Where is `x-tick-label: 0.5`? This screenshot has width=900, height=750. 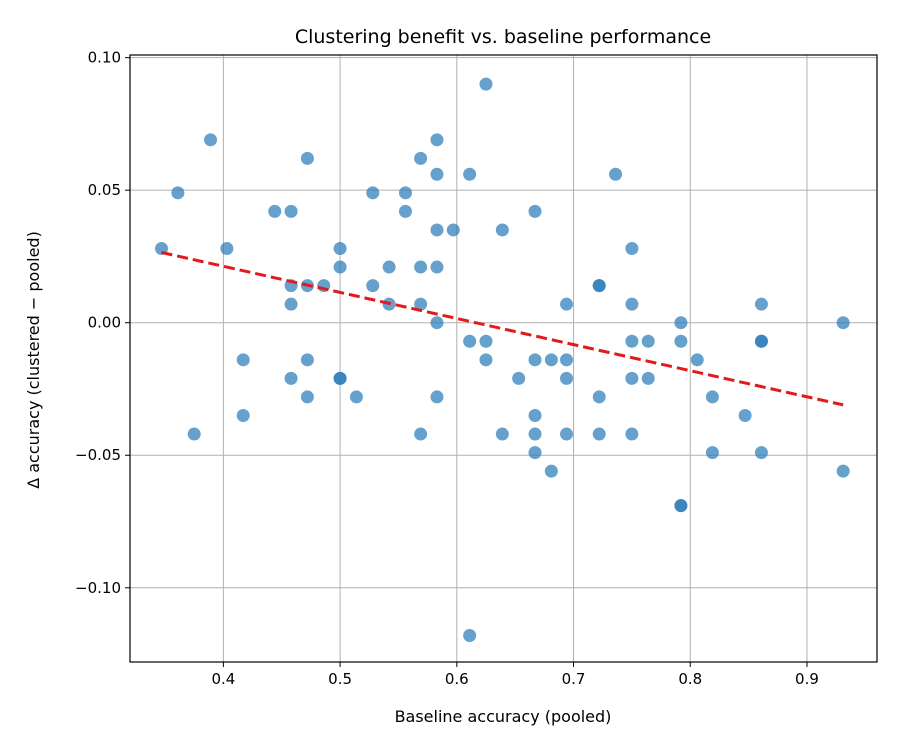 x-tick-label: 0.5 is located at coordinates (340, 679).